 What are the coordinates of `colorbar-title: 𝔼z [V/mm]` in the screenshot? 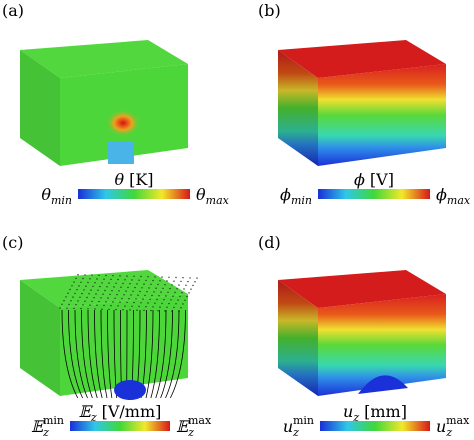 It's located at (120, 413).